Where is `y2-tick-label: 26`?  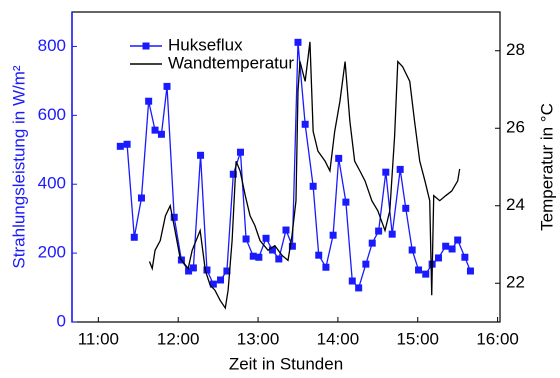 y2-tick-label: 26 is located at coordinates (515, 127).